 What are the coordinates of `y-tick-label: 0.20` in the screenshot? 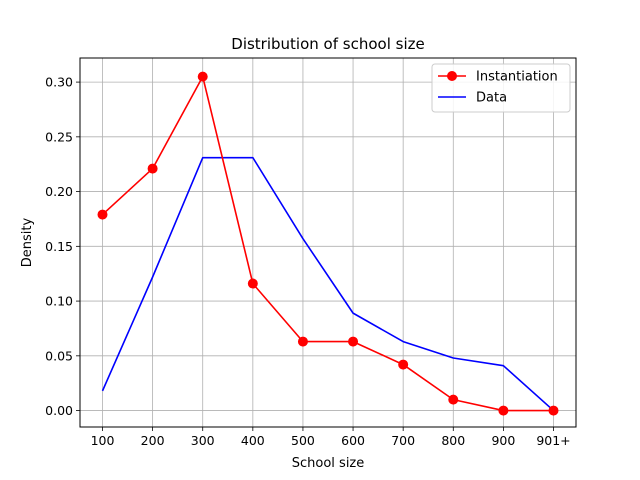 It's located at (59, 191).